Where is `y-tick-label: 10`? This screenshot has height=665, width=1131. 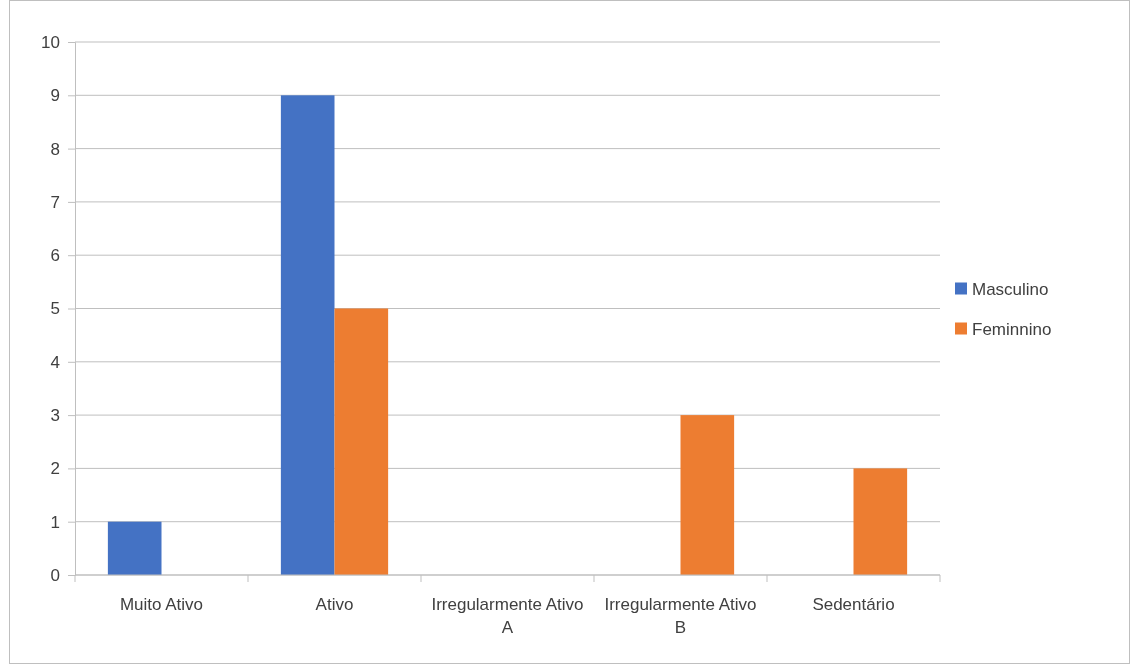
y-tick-label: 10 is located at coordinates (50, 42).